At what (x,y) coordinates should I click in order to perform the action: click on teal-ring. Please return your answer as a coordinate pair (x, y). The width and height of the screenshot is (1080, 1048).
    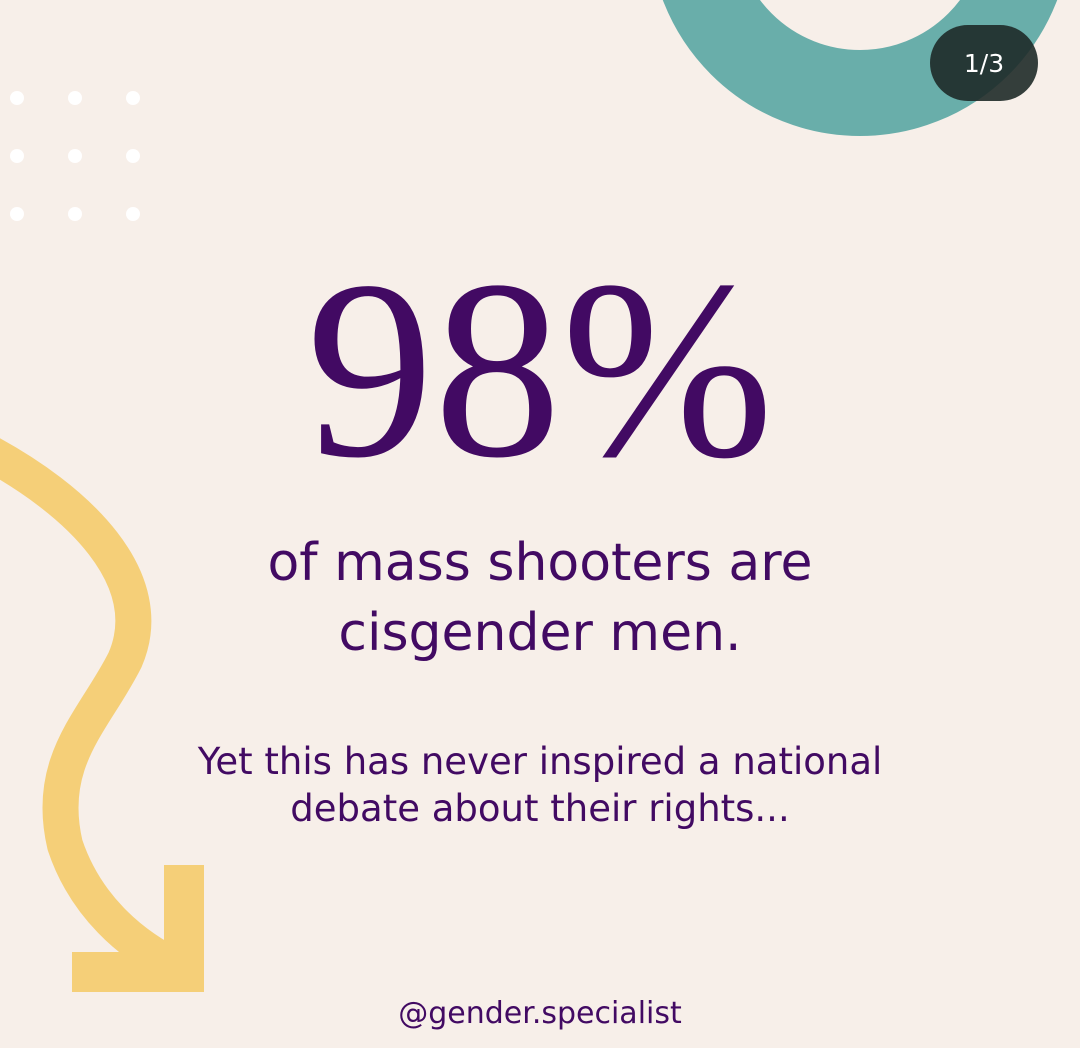
    Looking at the image, I should click on (860, 68).